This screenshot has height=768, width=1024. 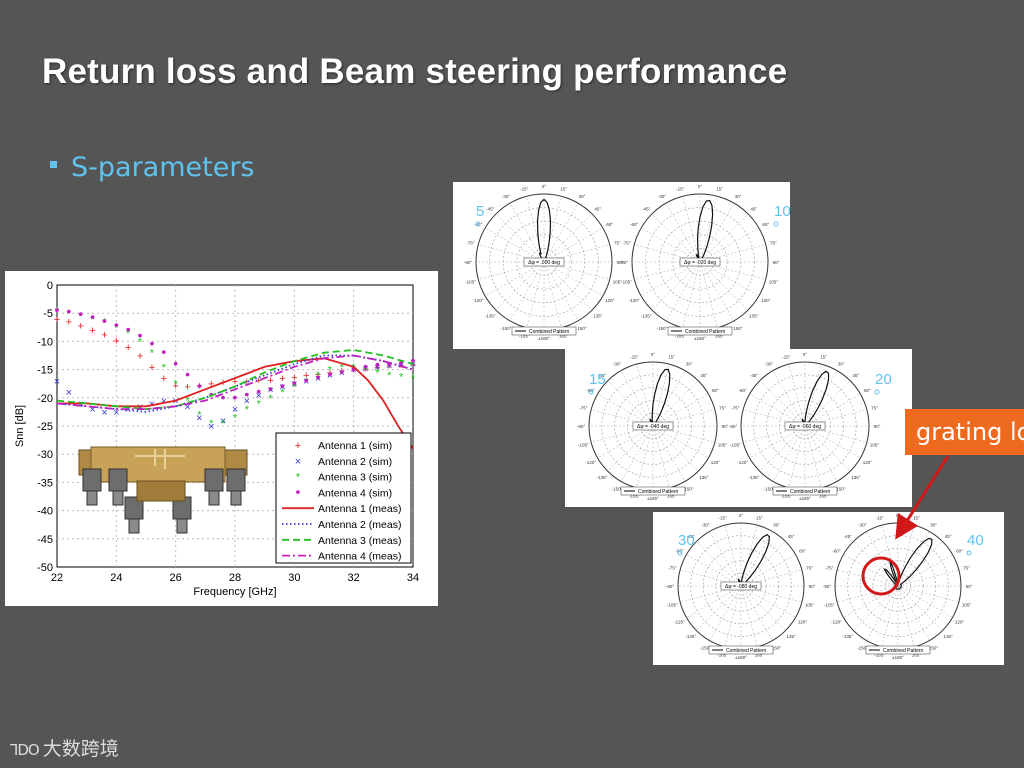 I want to click on polar-ring, so click(x=544, y=262).